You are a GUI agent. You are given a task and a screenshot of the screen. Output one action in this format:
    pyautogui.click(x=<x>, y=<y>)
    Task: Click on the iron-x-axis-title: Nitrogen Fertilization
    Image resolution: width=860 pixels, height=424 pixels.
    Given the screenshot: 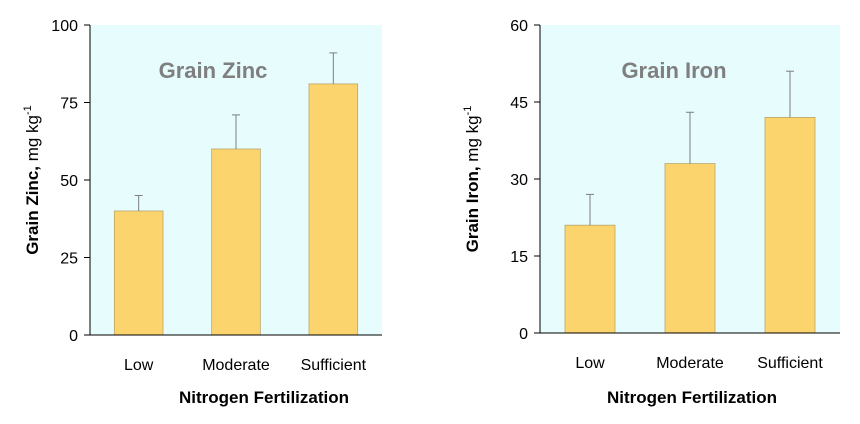 What is the action you would take?
    pyautogui.click(x=692, y=397)
    